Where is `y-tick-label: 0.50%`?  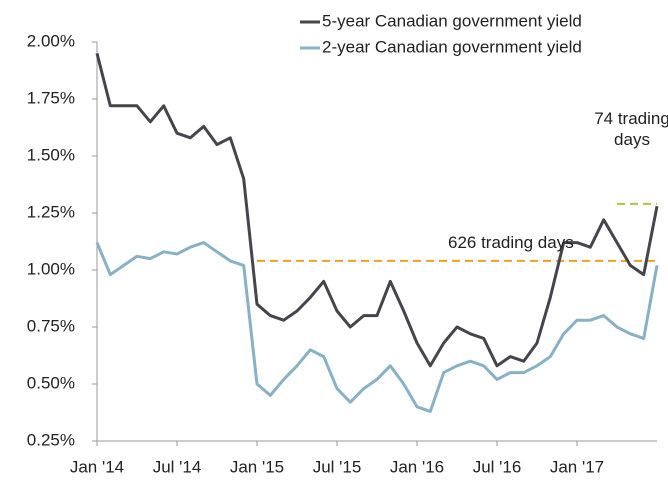 y-tick-label: 0.50% is located at coordinates (51, 382).